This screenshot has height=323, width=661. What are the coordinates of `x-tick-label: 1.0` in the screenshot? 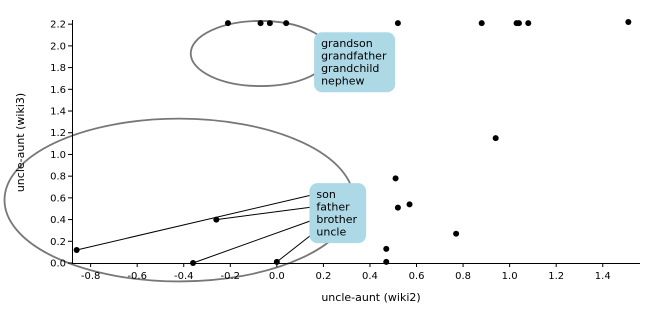 It's located at (510, 276).